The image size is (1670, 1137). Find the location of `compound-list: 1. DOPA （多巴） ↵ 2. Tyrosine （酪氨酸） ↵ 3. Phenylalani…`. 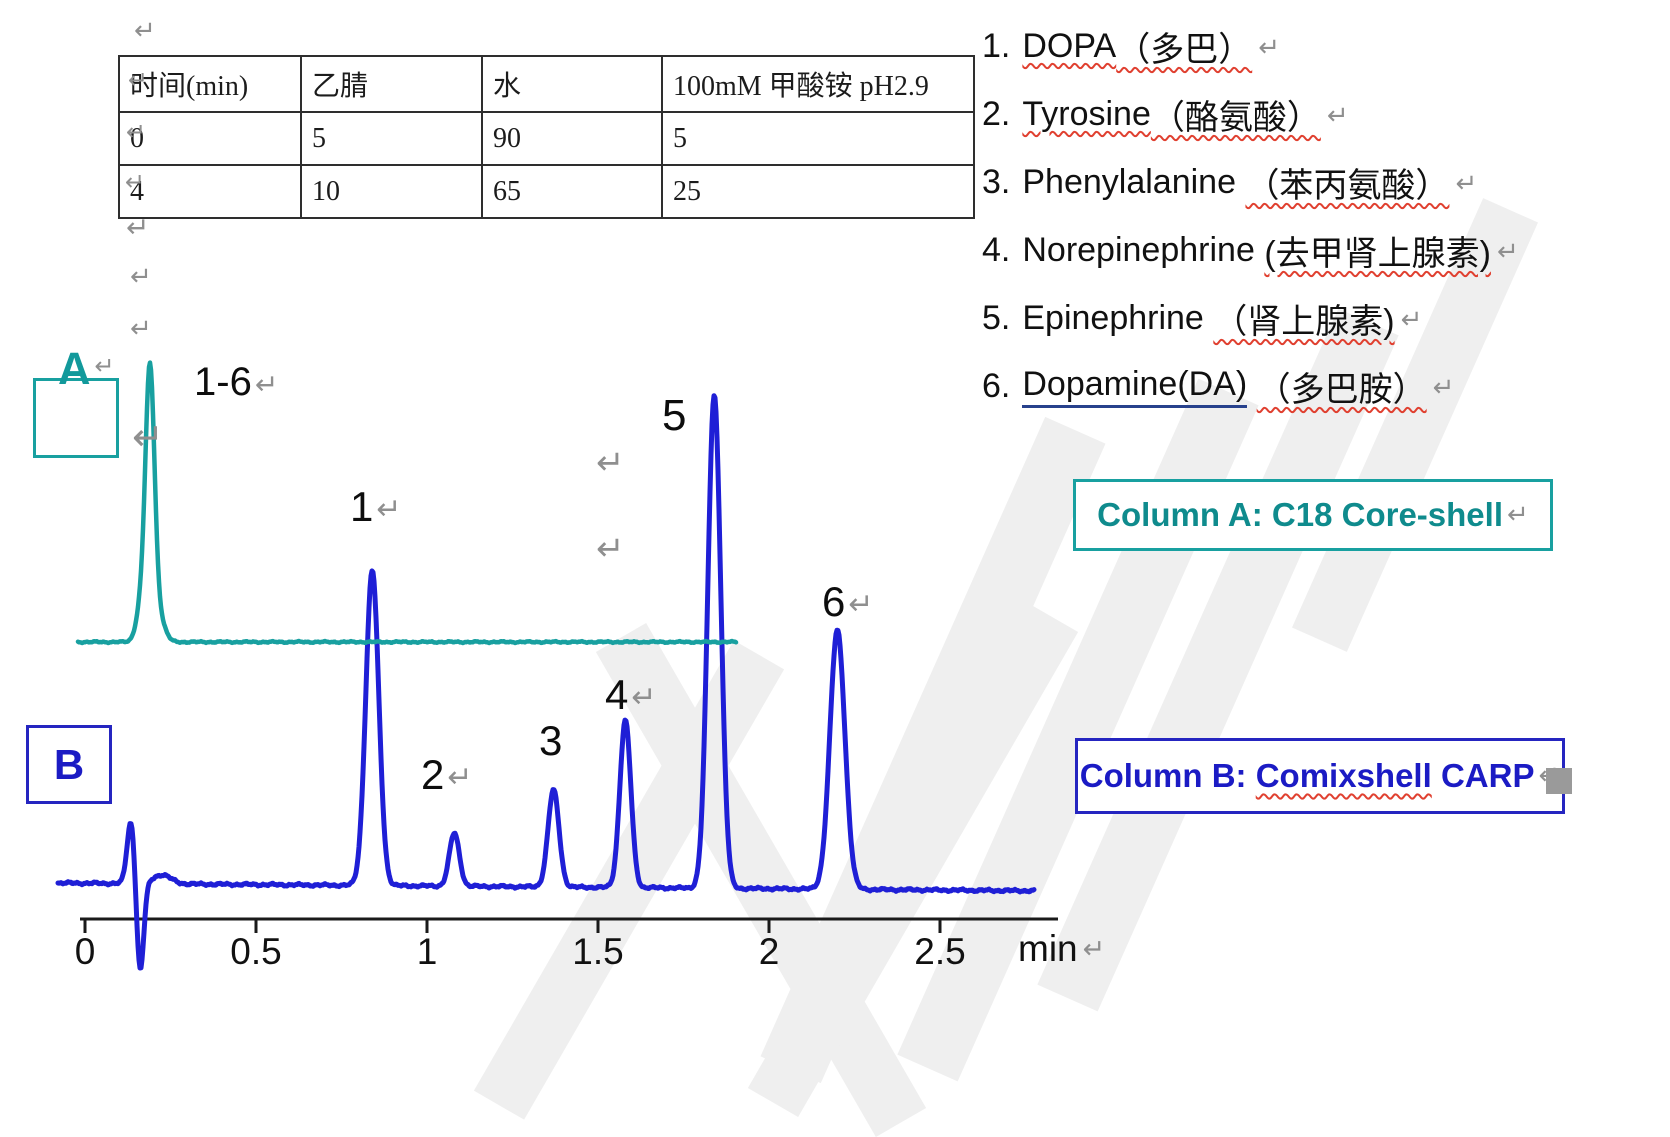

compound-list: 1. DOPA （多巴） ↵ 2. Tyrosine （酪氨酸） ↵ 3. Phenylalani… is located at coordinates (1250, 216).